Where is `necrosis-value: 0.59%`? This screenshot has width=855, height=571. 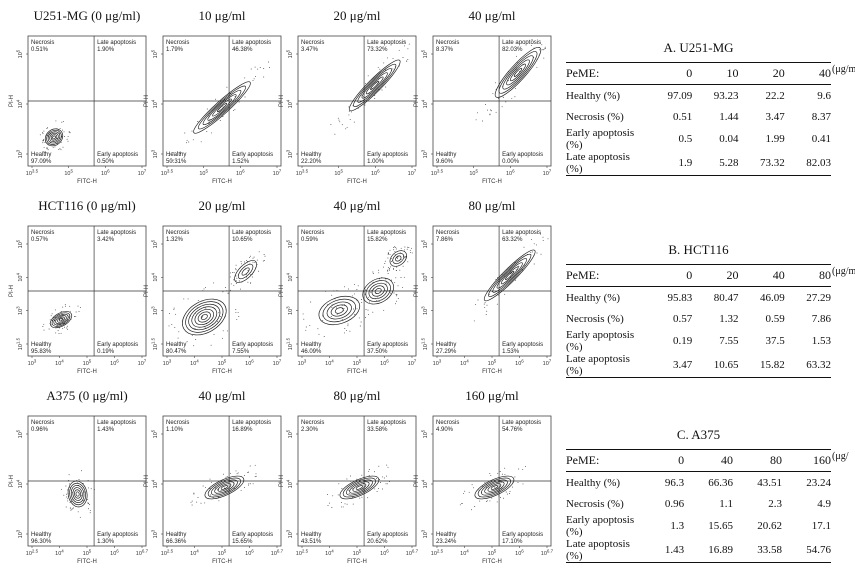
necrosis-value: 0.59% is located at coordinates (310, 240).